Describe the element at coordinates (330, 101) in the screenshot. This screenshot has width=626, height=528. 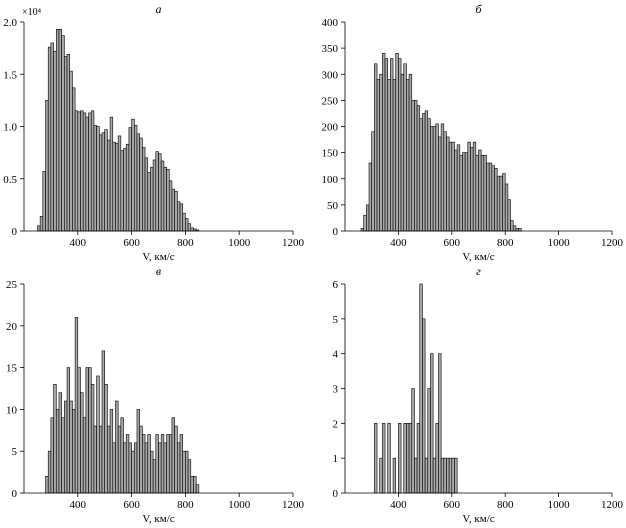
I see `y-tick-label: 250` at that location.